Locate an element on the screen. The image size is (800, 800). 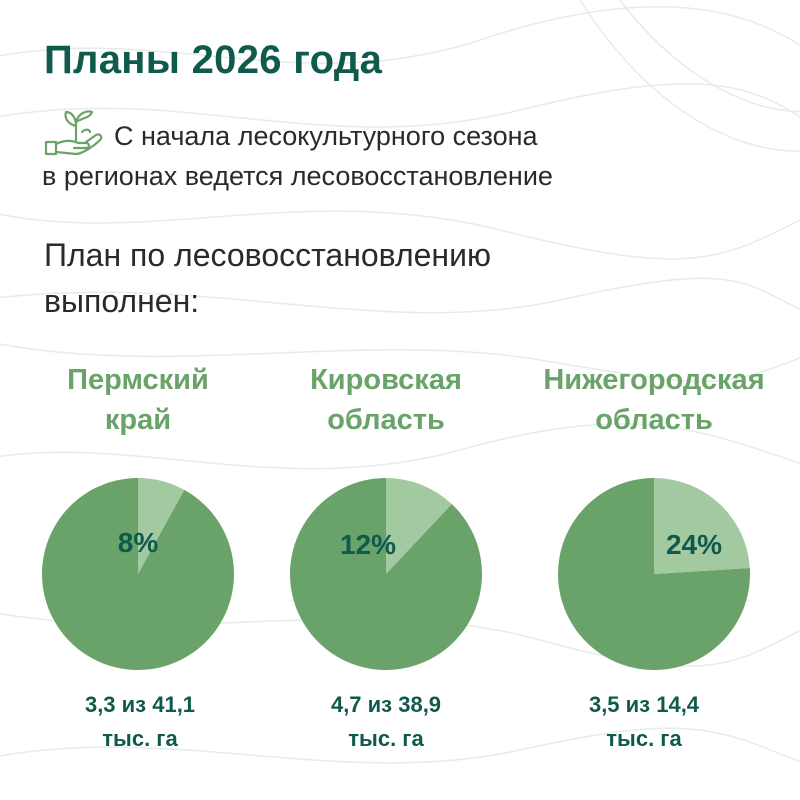
region-column-kirov: Кировская область 12% is located at coordinates (386, 517).